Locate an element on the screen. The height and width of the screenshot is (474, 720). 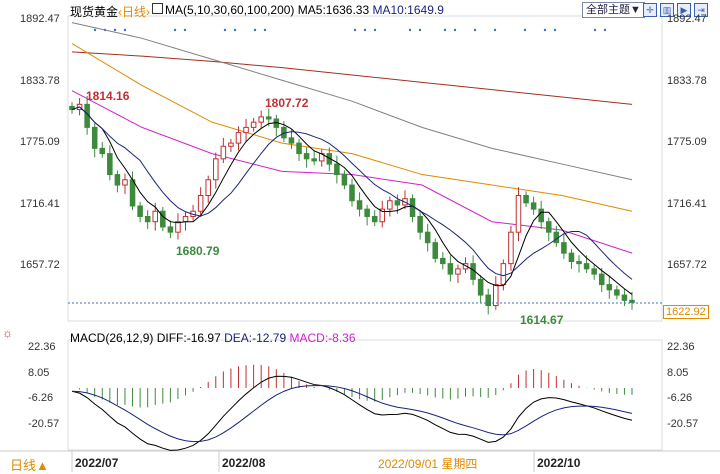
price-tick-left: 1833.78 is located at coordinates (40, 80).